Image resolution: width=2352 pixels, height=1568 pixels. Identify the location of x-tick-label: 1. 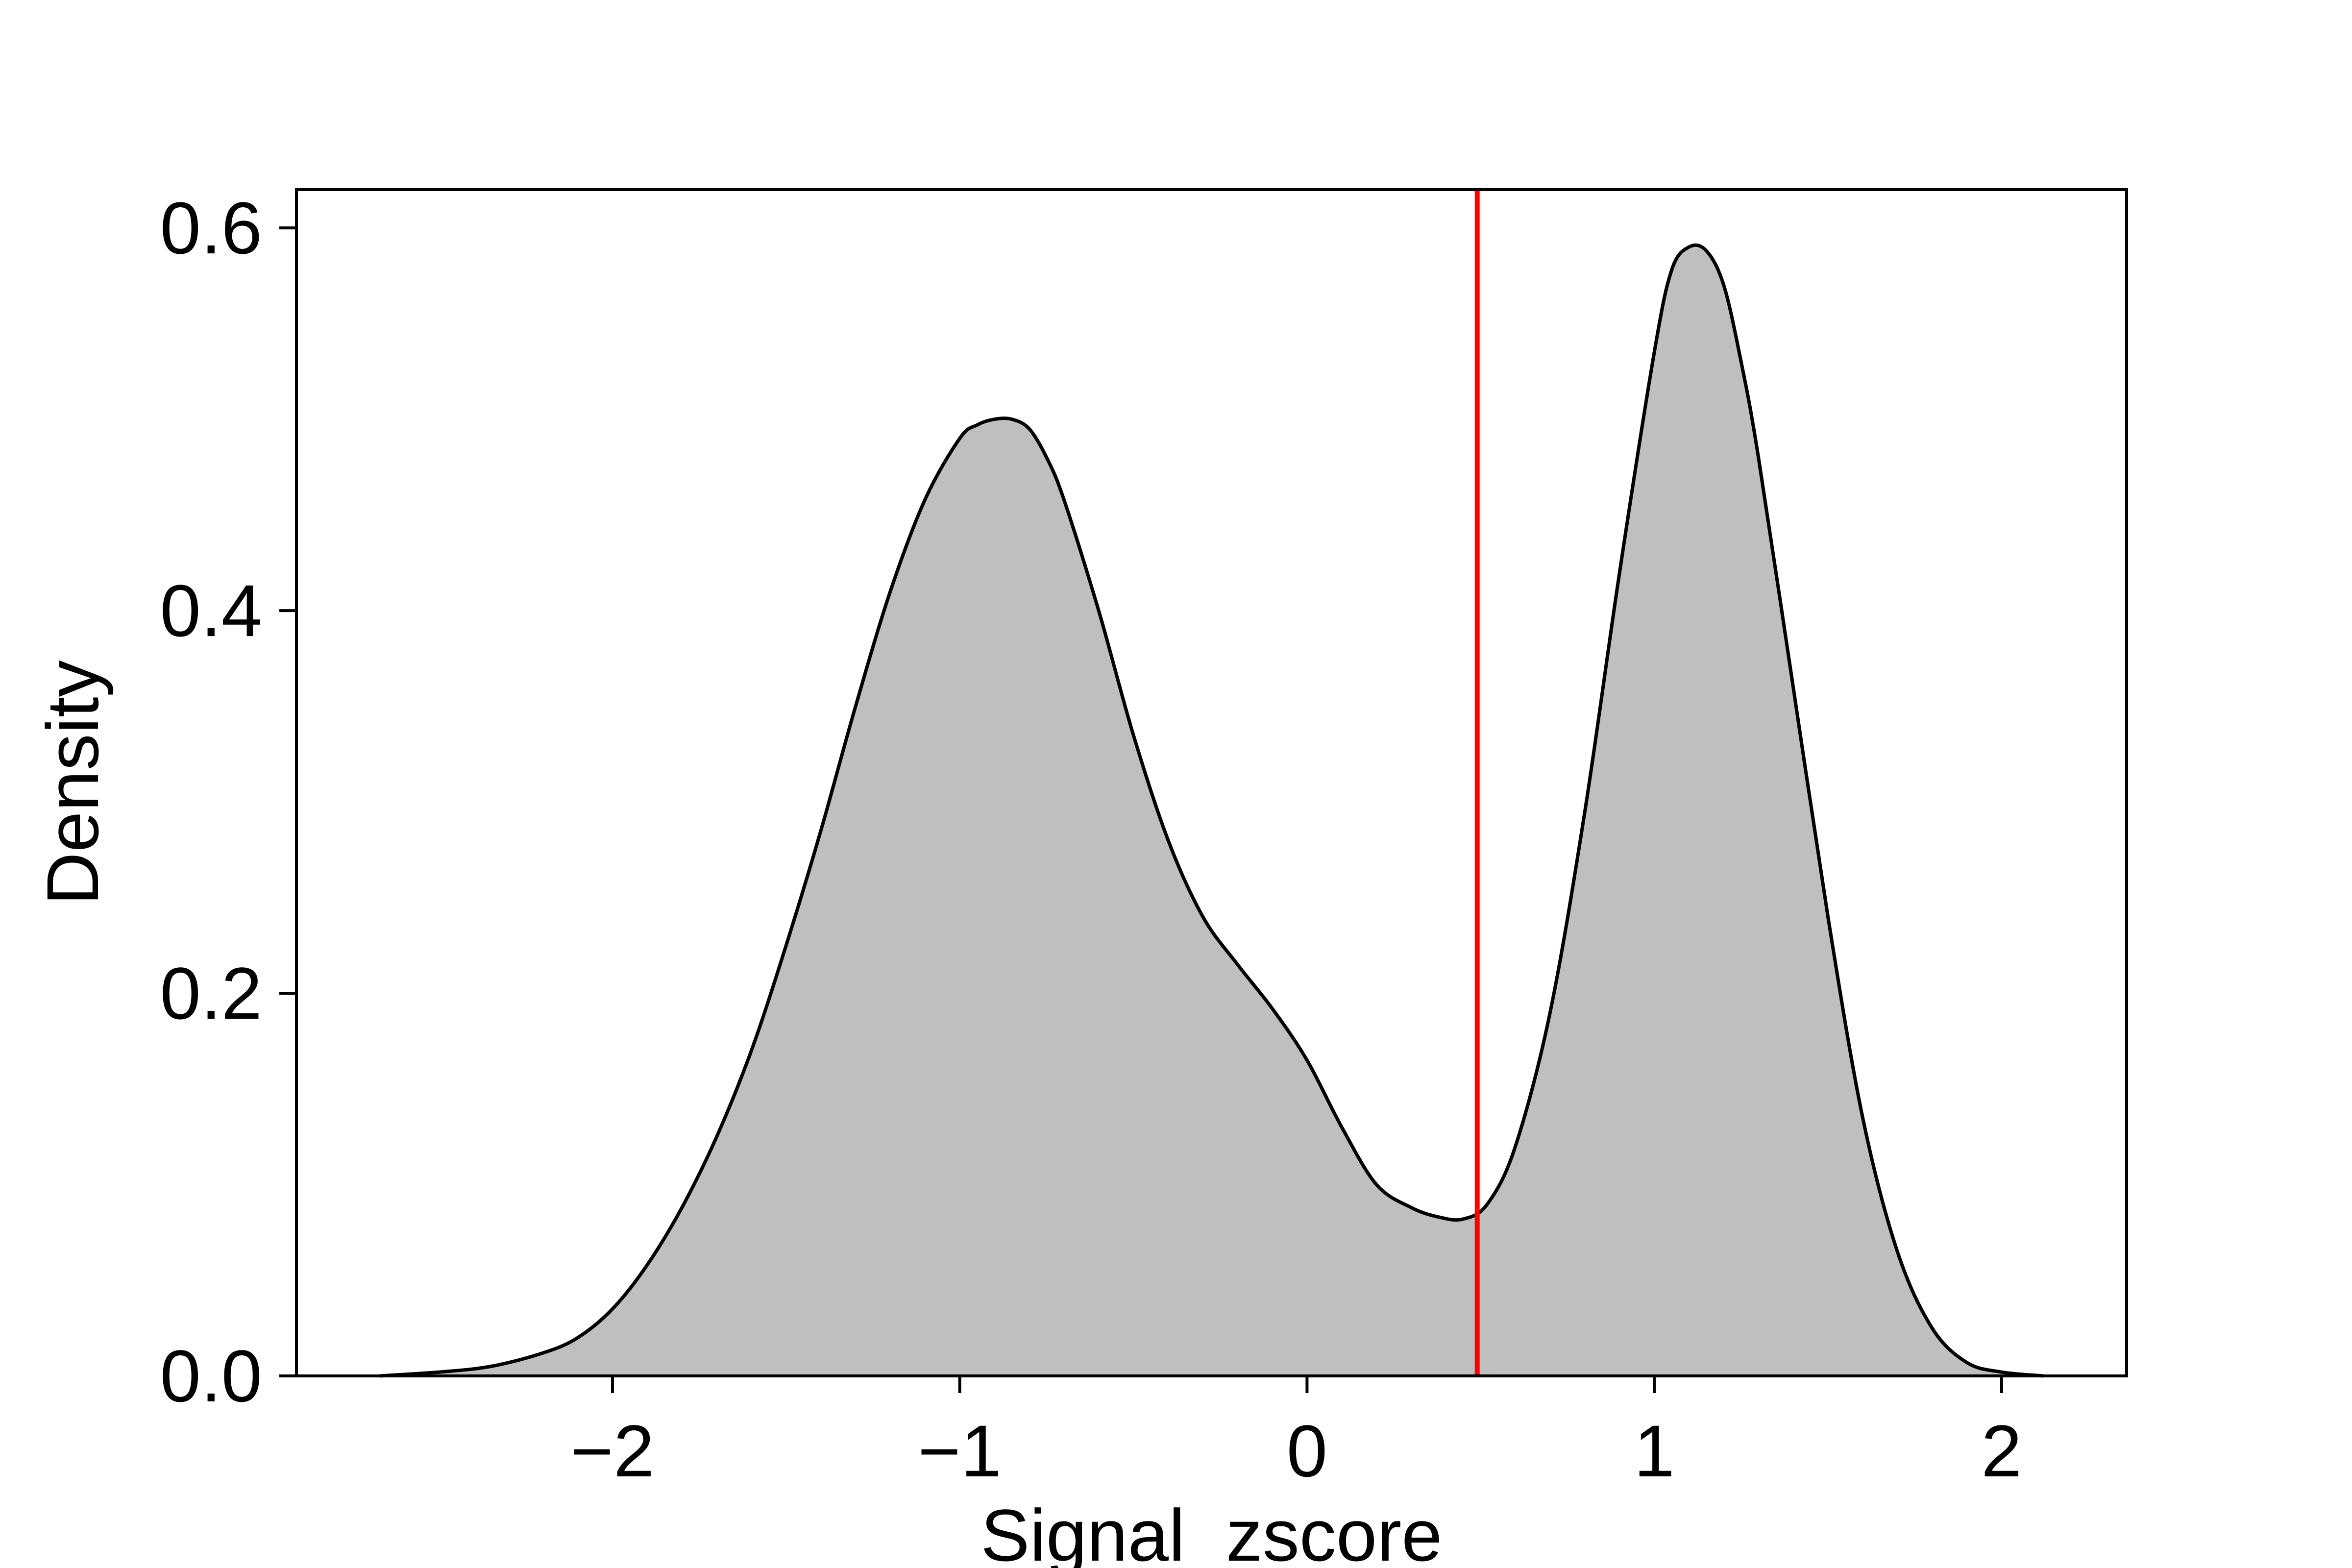
(1654, 1451).